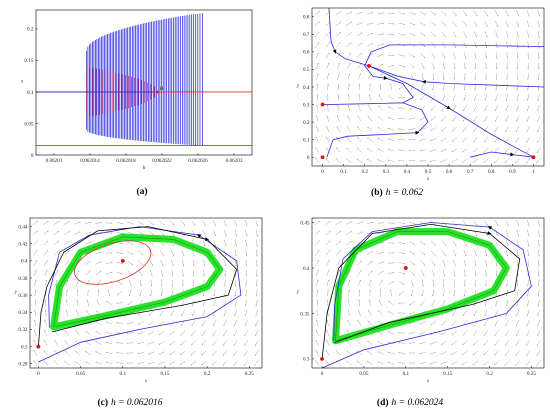  I want to click on y-tick-label: 0.1, so click(306, 140).